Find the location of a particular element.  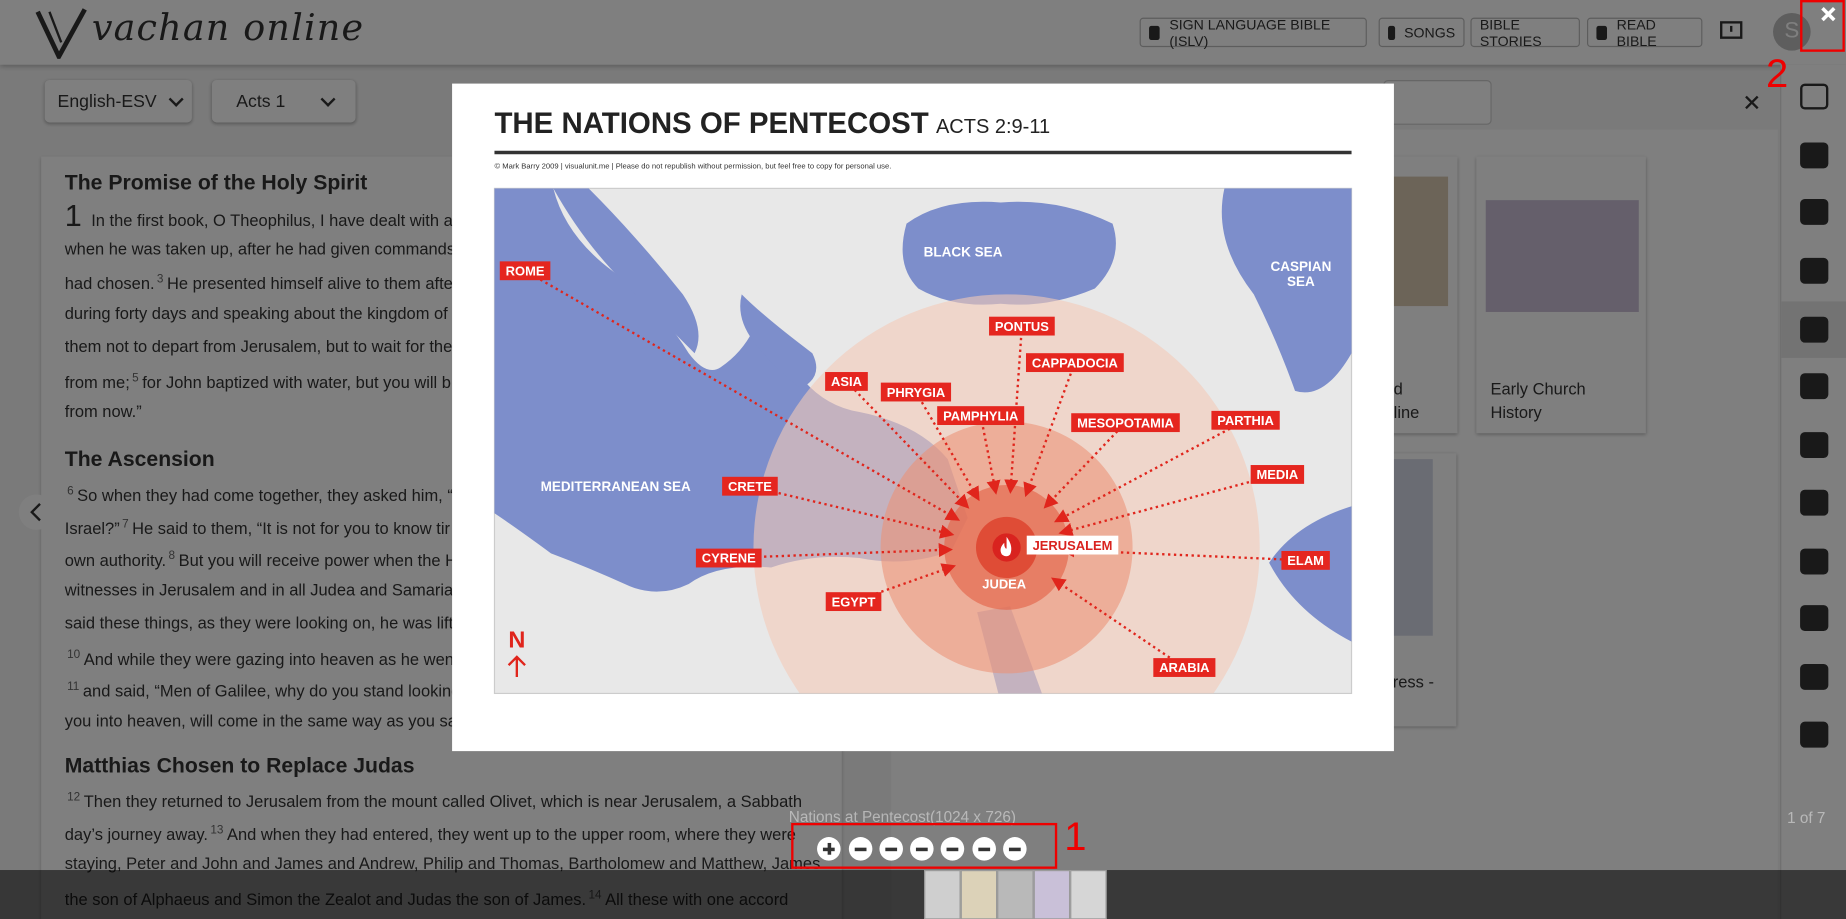

sea-label: CASPIAN is located at coordinates (1301, 266).